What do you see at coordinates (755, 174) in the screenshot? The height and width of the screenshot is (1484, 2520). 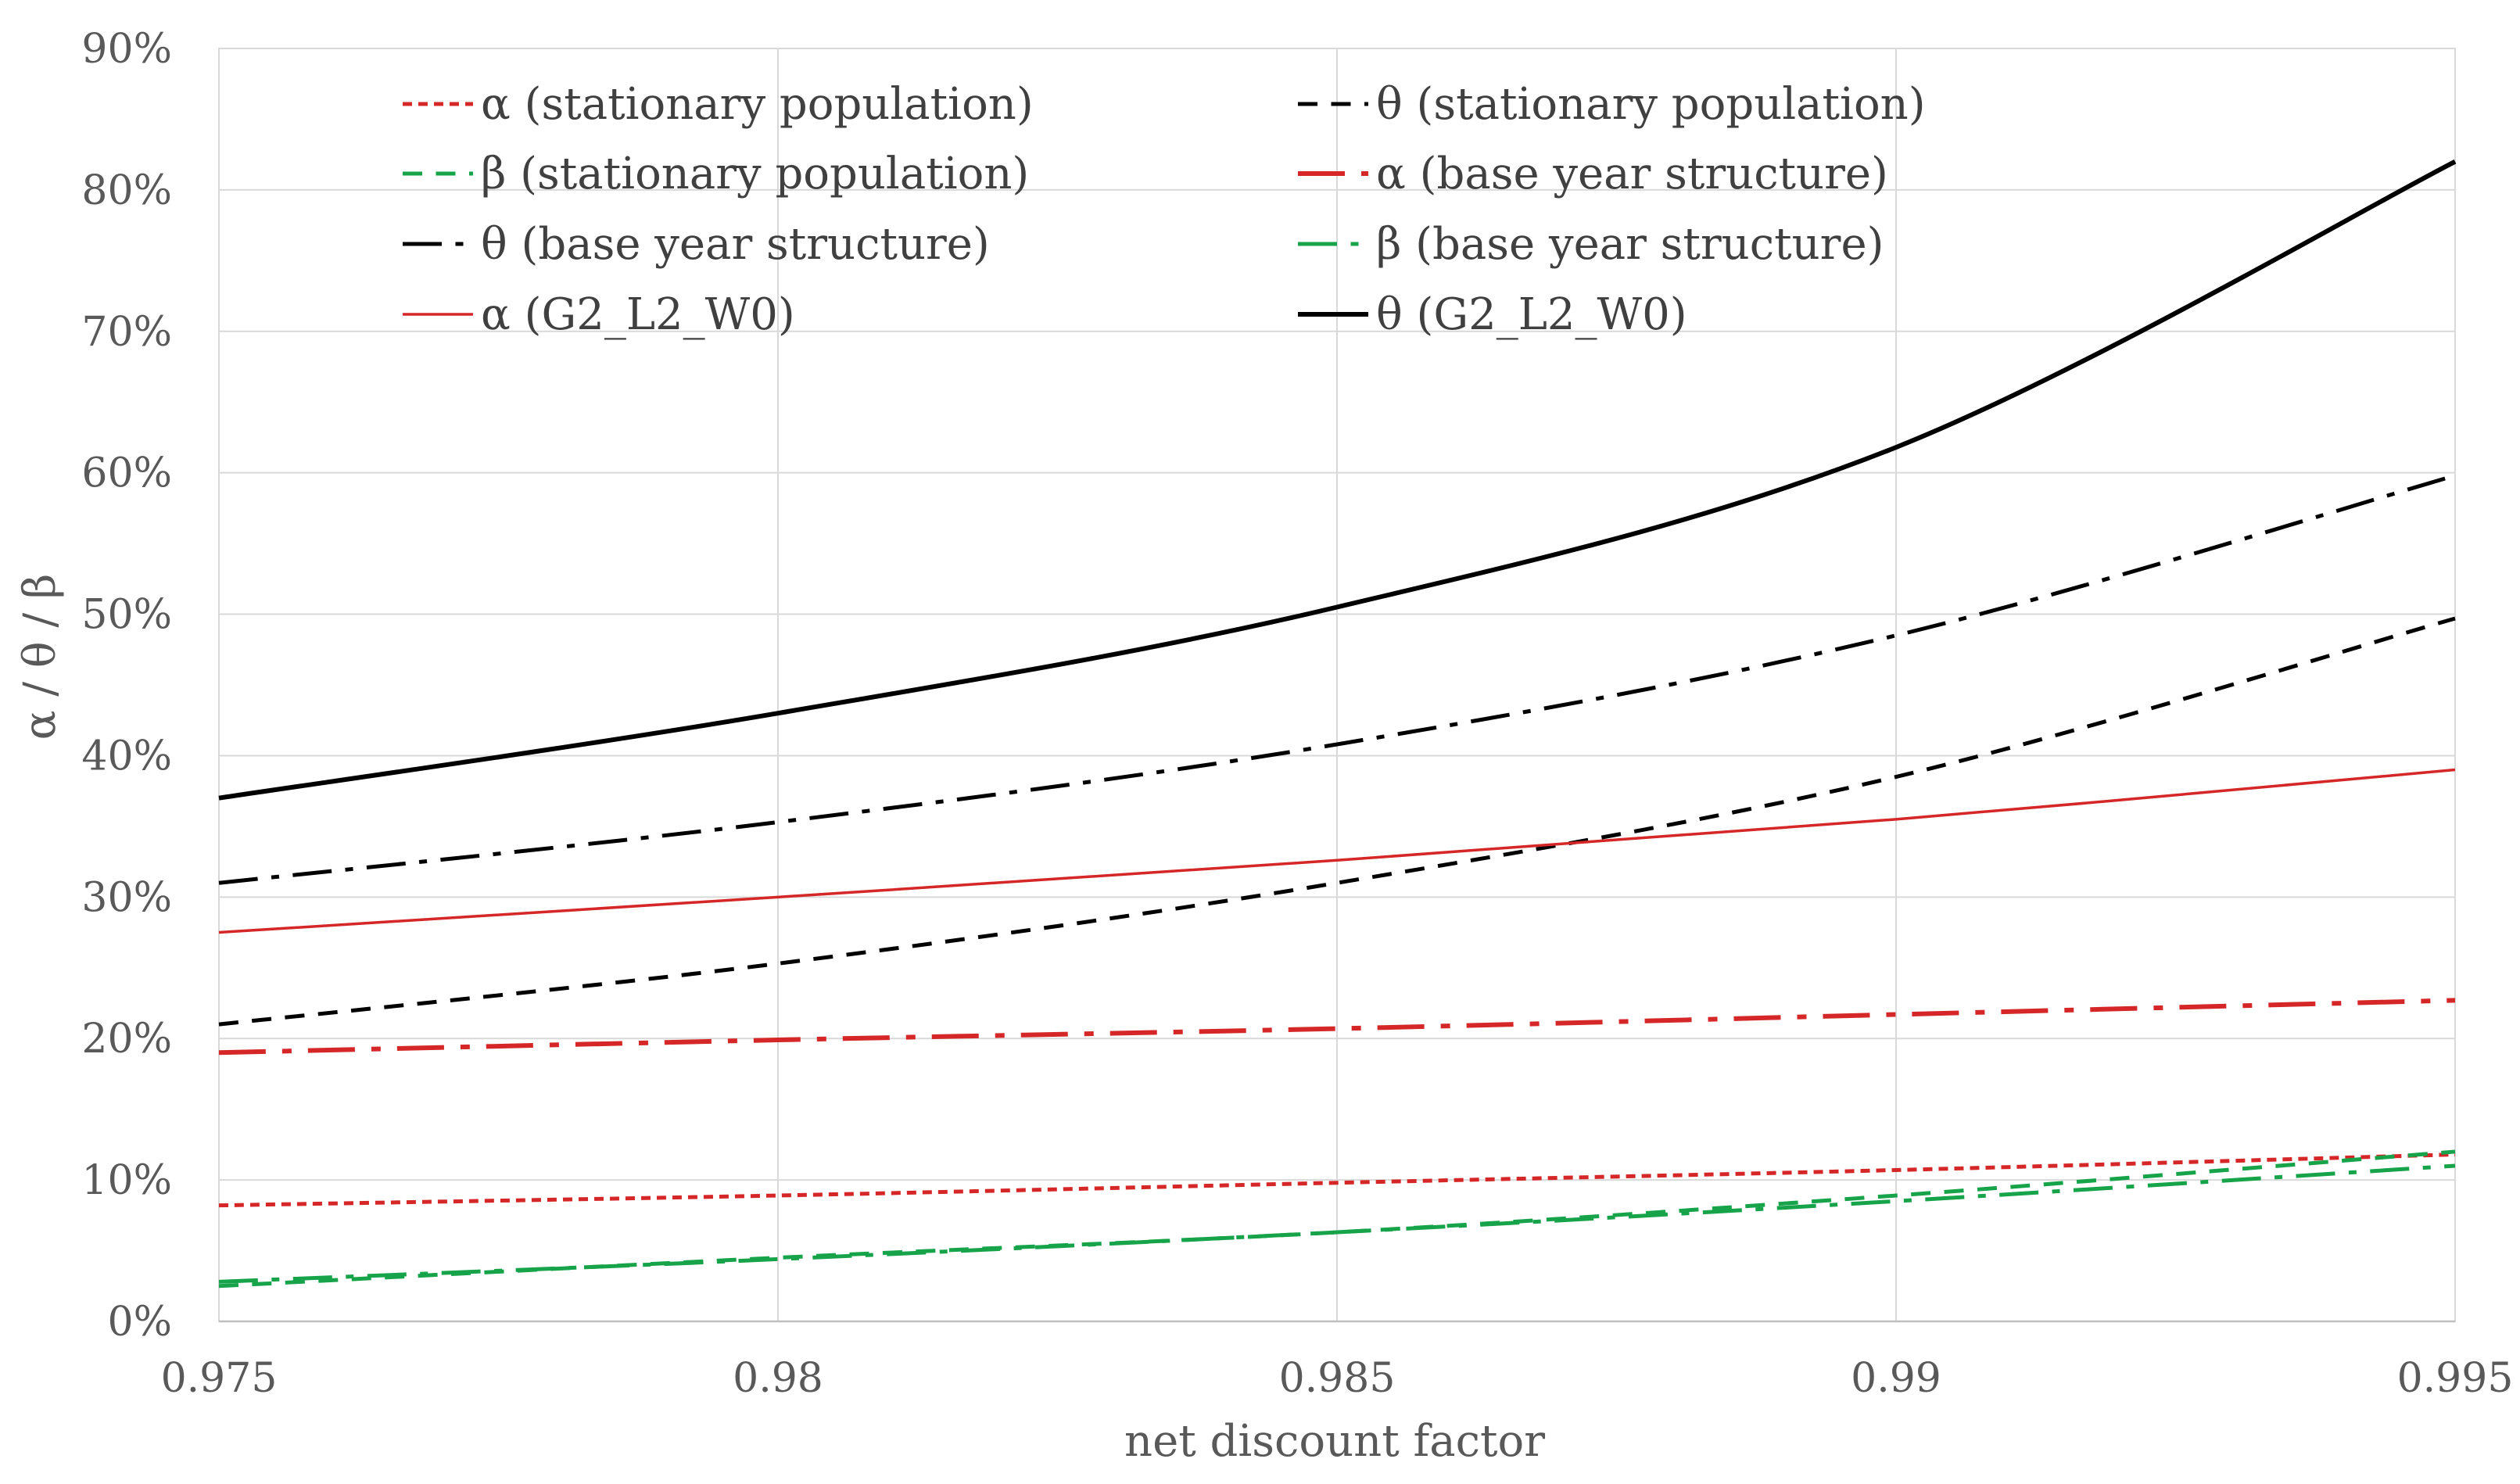 I see `legend-label: β (stationary population)` at bounding box center [755, 174].